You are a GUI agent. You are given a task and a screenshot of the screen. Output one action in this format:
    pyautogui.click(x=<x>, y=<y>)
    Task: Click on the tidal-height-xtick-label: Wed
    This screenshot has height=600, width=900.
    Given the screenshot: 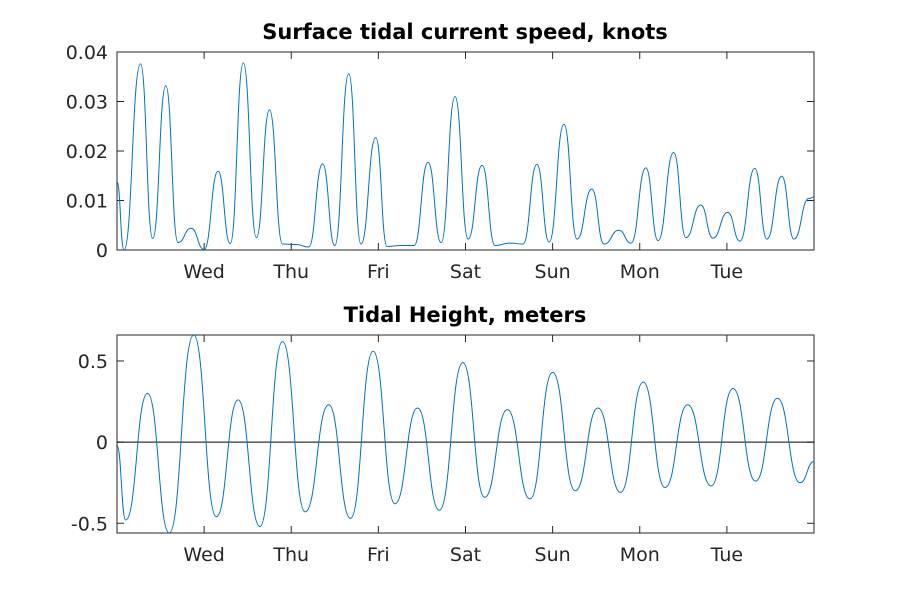 What is the action you would take?
    pyautogui.click(x=203, y=555)
    